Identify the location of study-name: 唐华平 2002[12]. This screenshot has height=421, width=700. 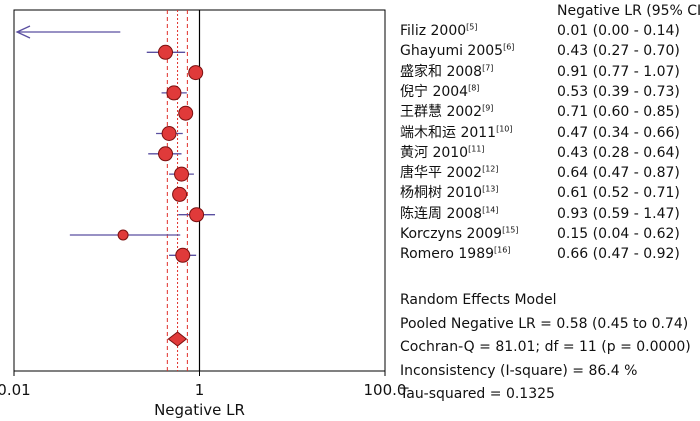
(449, 173).